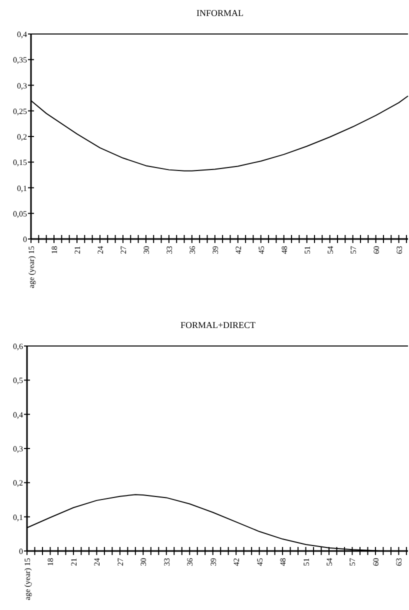 The height and width of the screenshot is (610, 409). I want to click on chart-title: INFORMAL, so click(220, 13).